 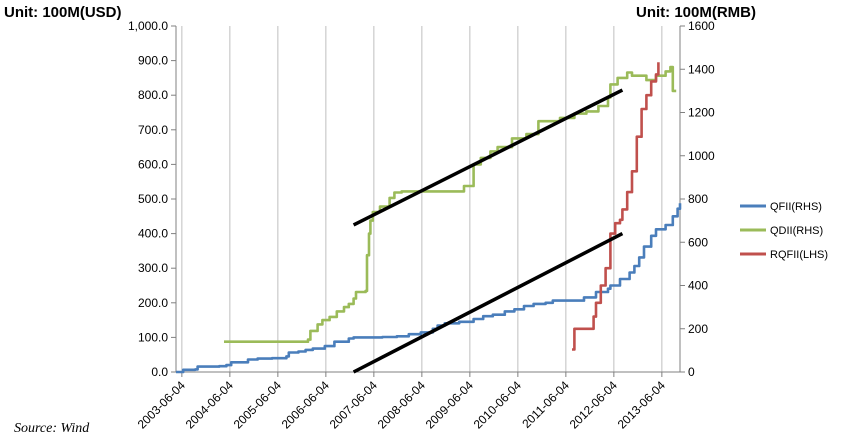 I want to click on y-left-tick-label: 200.0, so click(x=153, y=303).